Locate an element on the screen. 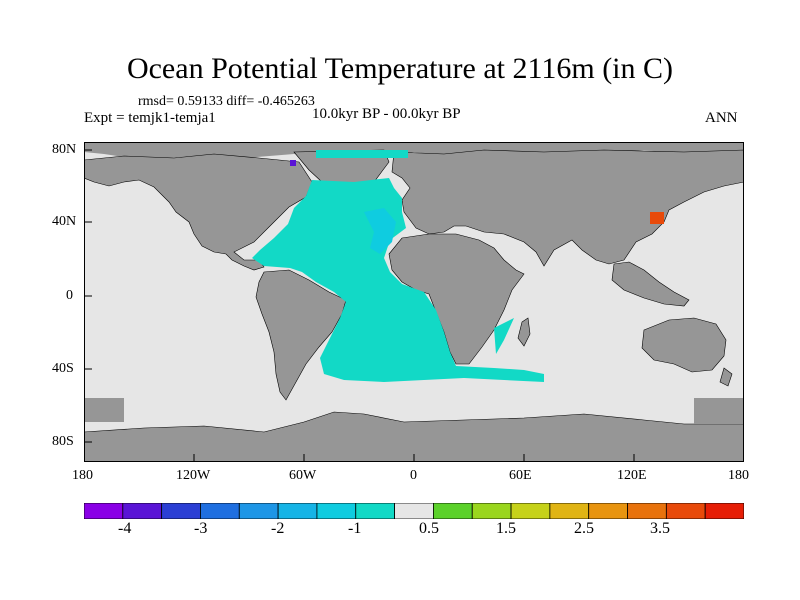 The width and height of the screenshot is (800, 600). colorbar-label-1-5: 1.5 is located at coordinates (506, 528).